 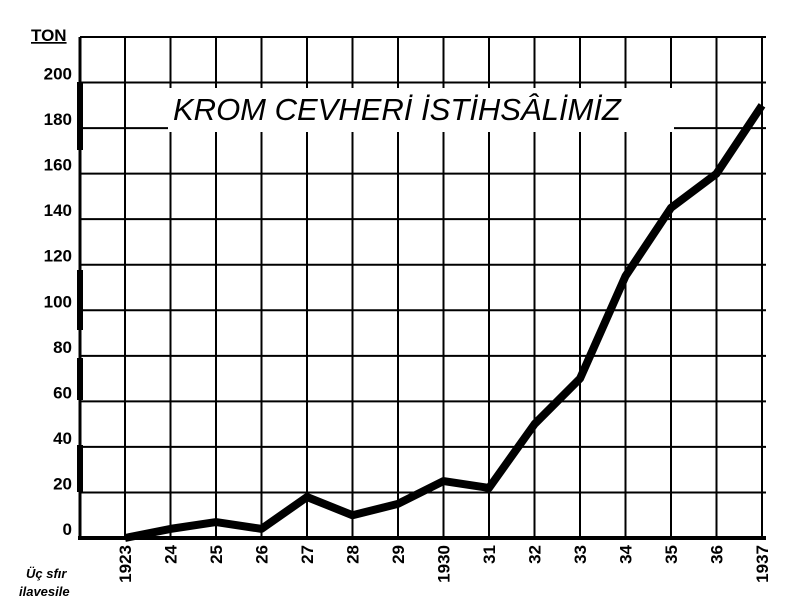 What do you see at coordinates (171, 553) in the screenshot?
I see `x-tick-label: 24` at bounding box center [171, 553].